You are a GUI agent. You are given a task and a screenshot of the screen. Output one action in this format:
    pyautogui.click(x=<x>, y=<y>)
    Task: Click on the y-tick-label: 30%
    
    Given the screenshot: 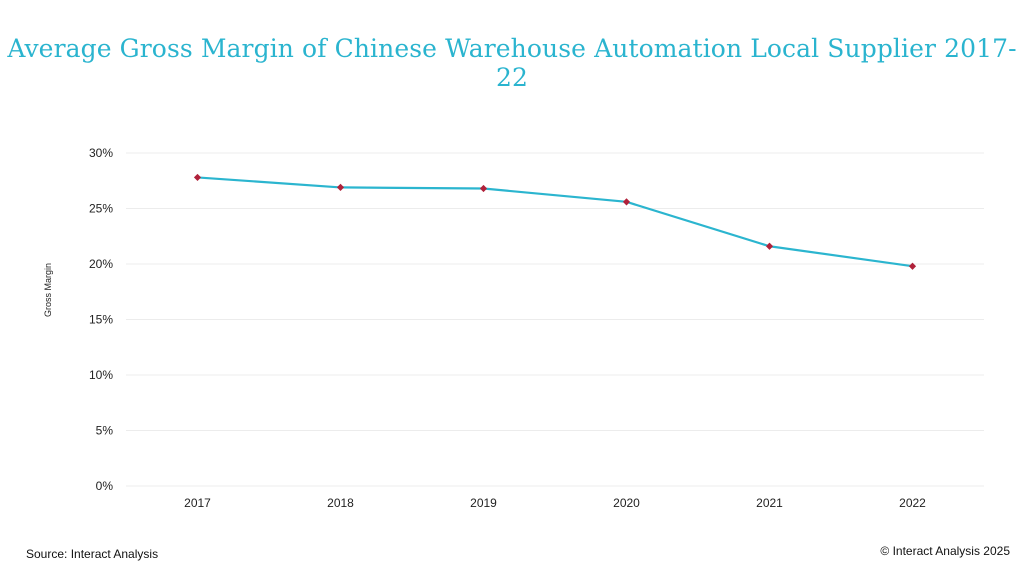 What is the action you would take?
    pyautogui.click(x=101, y=153)
    